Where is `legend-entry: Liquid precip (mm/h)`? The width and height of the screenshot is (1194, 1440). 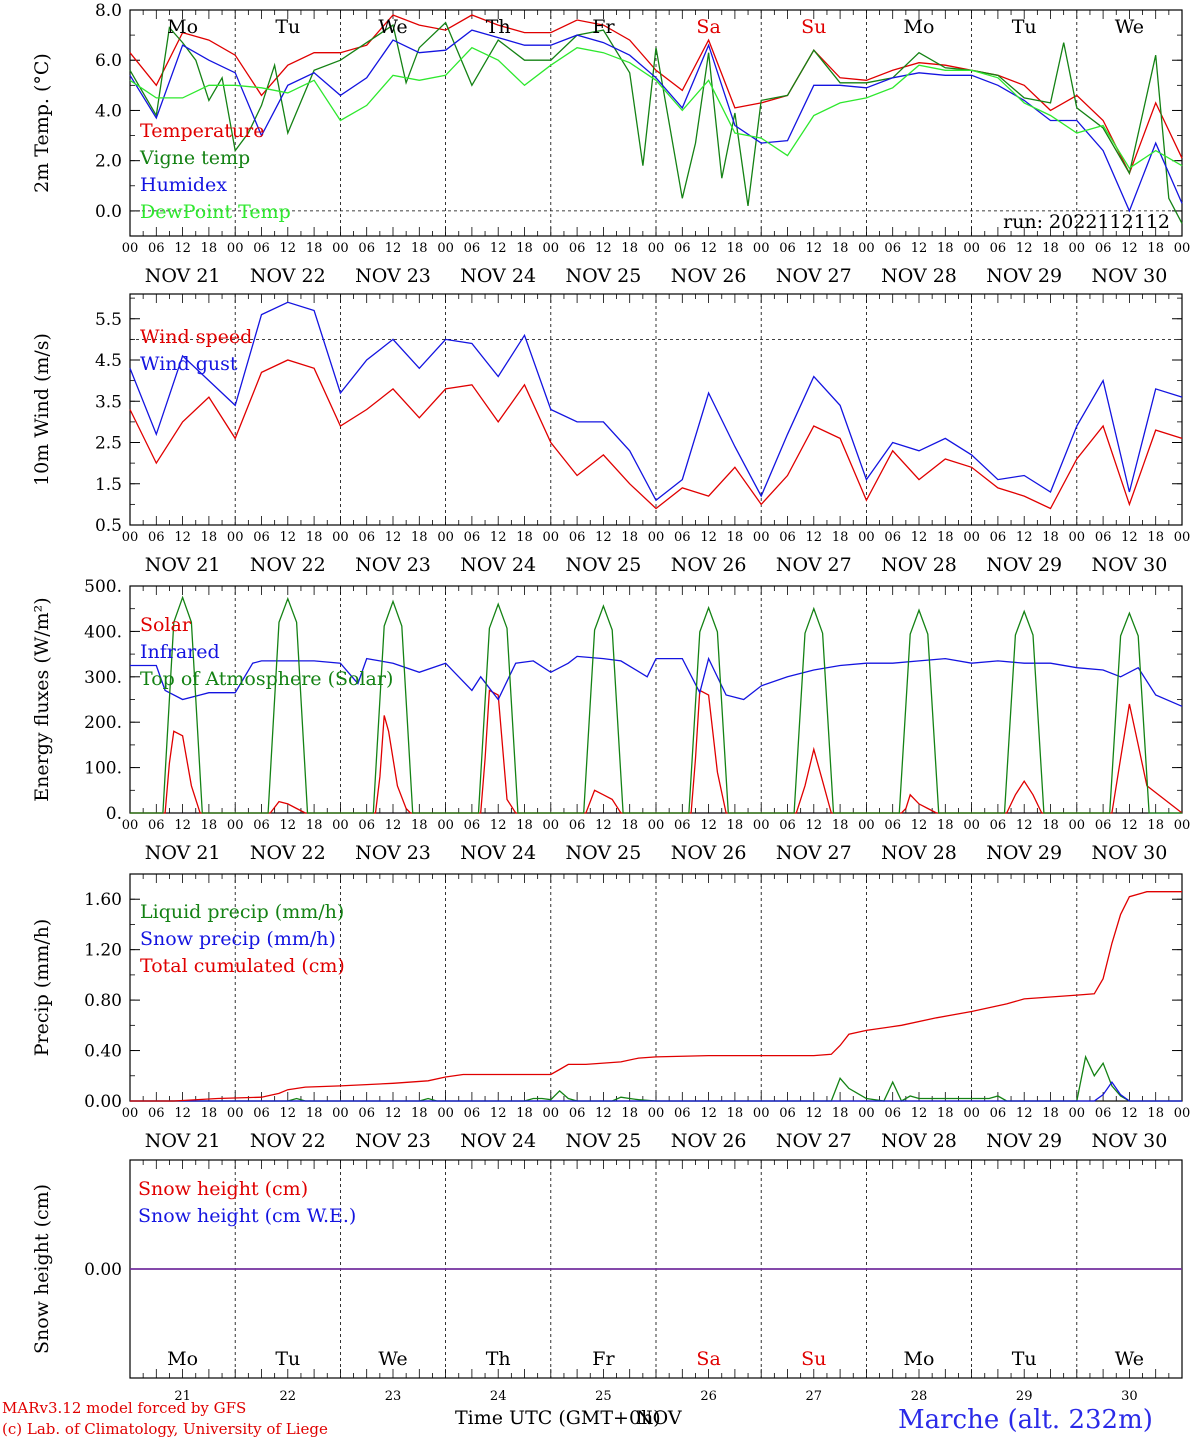
legend-entry: Liquid precip (mm/h) is located at coordinates (242, 912).